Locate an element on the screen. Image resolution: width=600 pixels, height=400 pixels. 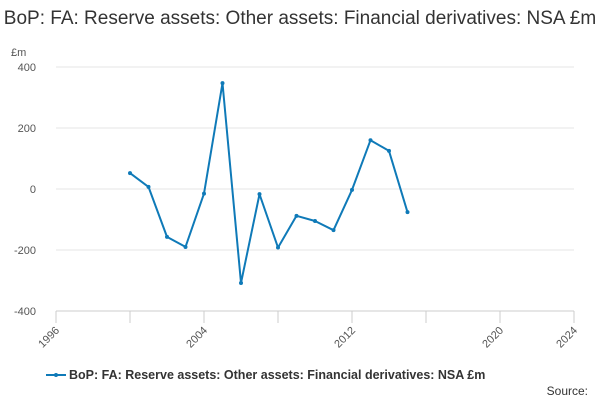
x-tick-label: 2012 is located at coordinates (345, 338).